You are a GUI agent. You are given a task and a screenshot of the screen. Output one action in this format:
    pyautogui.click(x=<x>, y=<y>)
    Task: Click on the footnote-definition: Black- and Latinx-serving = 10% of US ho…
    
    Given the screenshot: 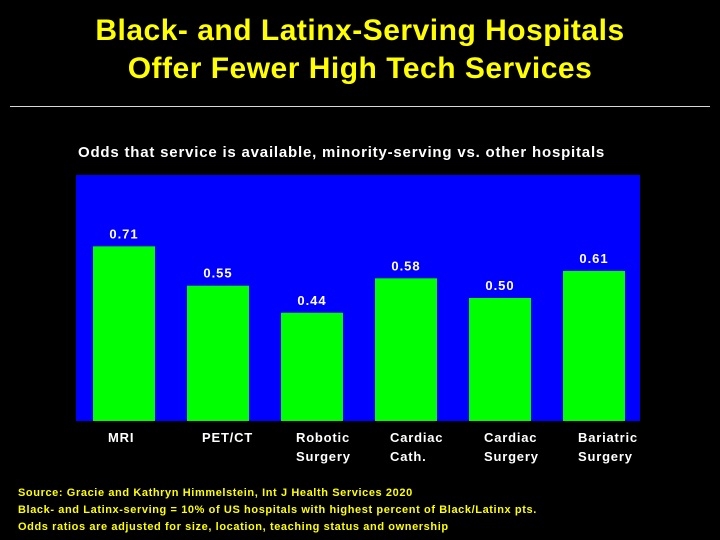 What is the action you would take?
    pyautogui.click(x=277, y=510)
    